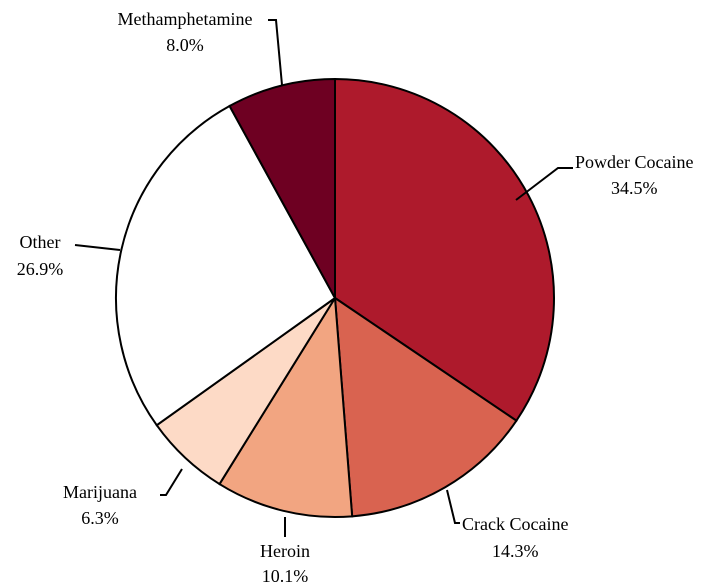 This screenshot has width=722, height=585. Describe the element at coordinates (100, 518) in the screenshot. I see `slice-value-label-marijuana: 6.3%` at that location.